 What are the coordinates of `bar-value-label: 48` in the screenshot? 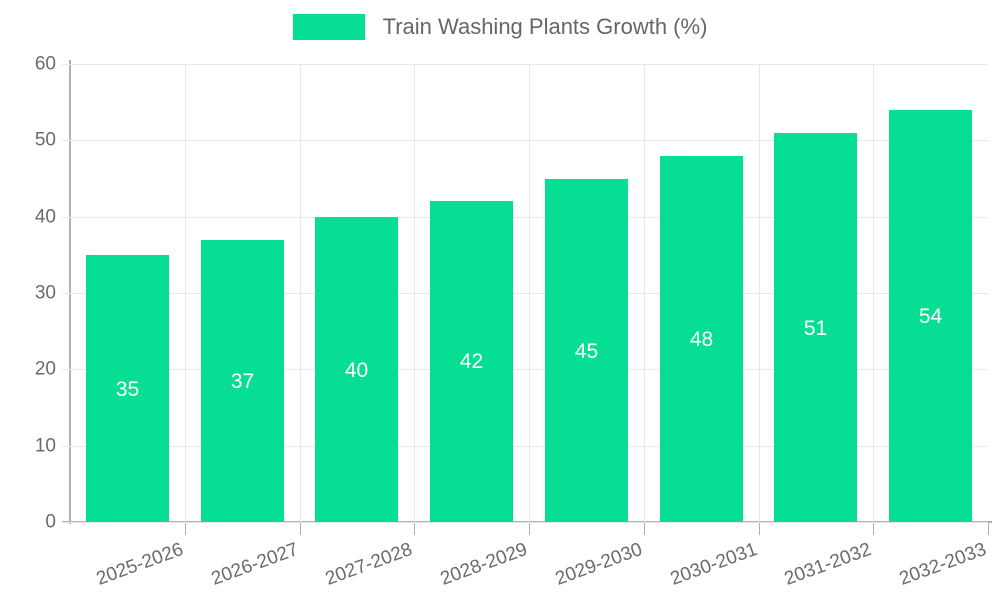 It's located at (701, 339).